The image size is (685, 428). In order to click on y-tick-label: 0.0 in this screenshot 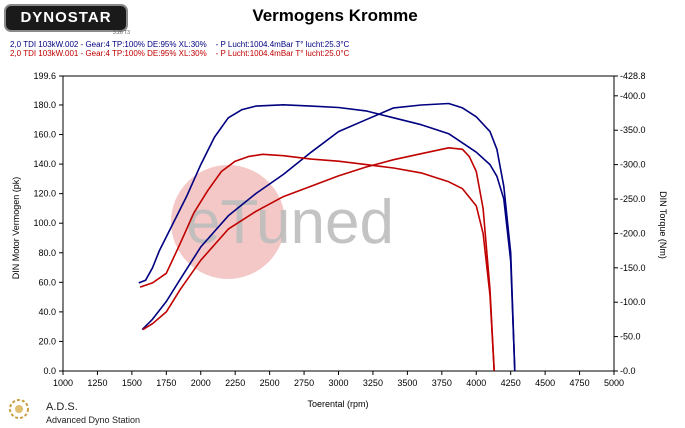, I will do `click(49, 371)`.